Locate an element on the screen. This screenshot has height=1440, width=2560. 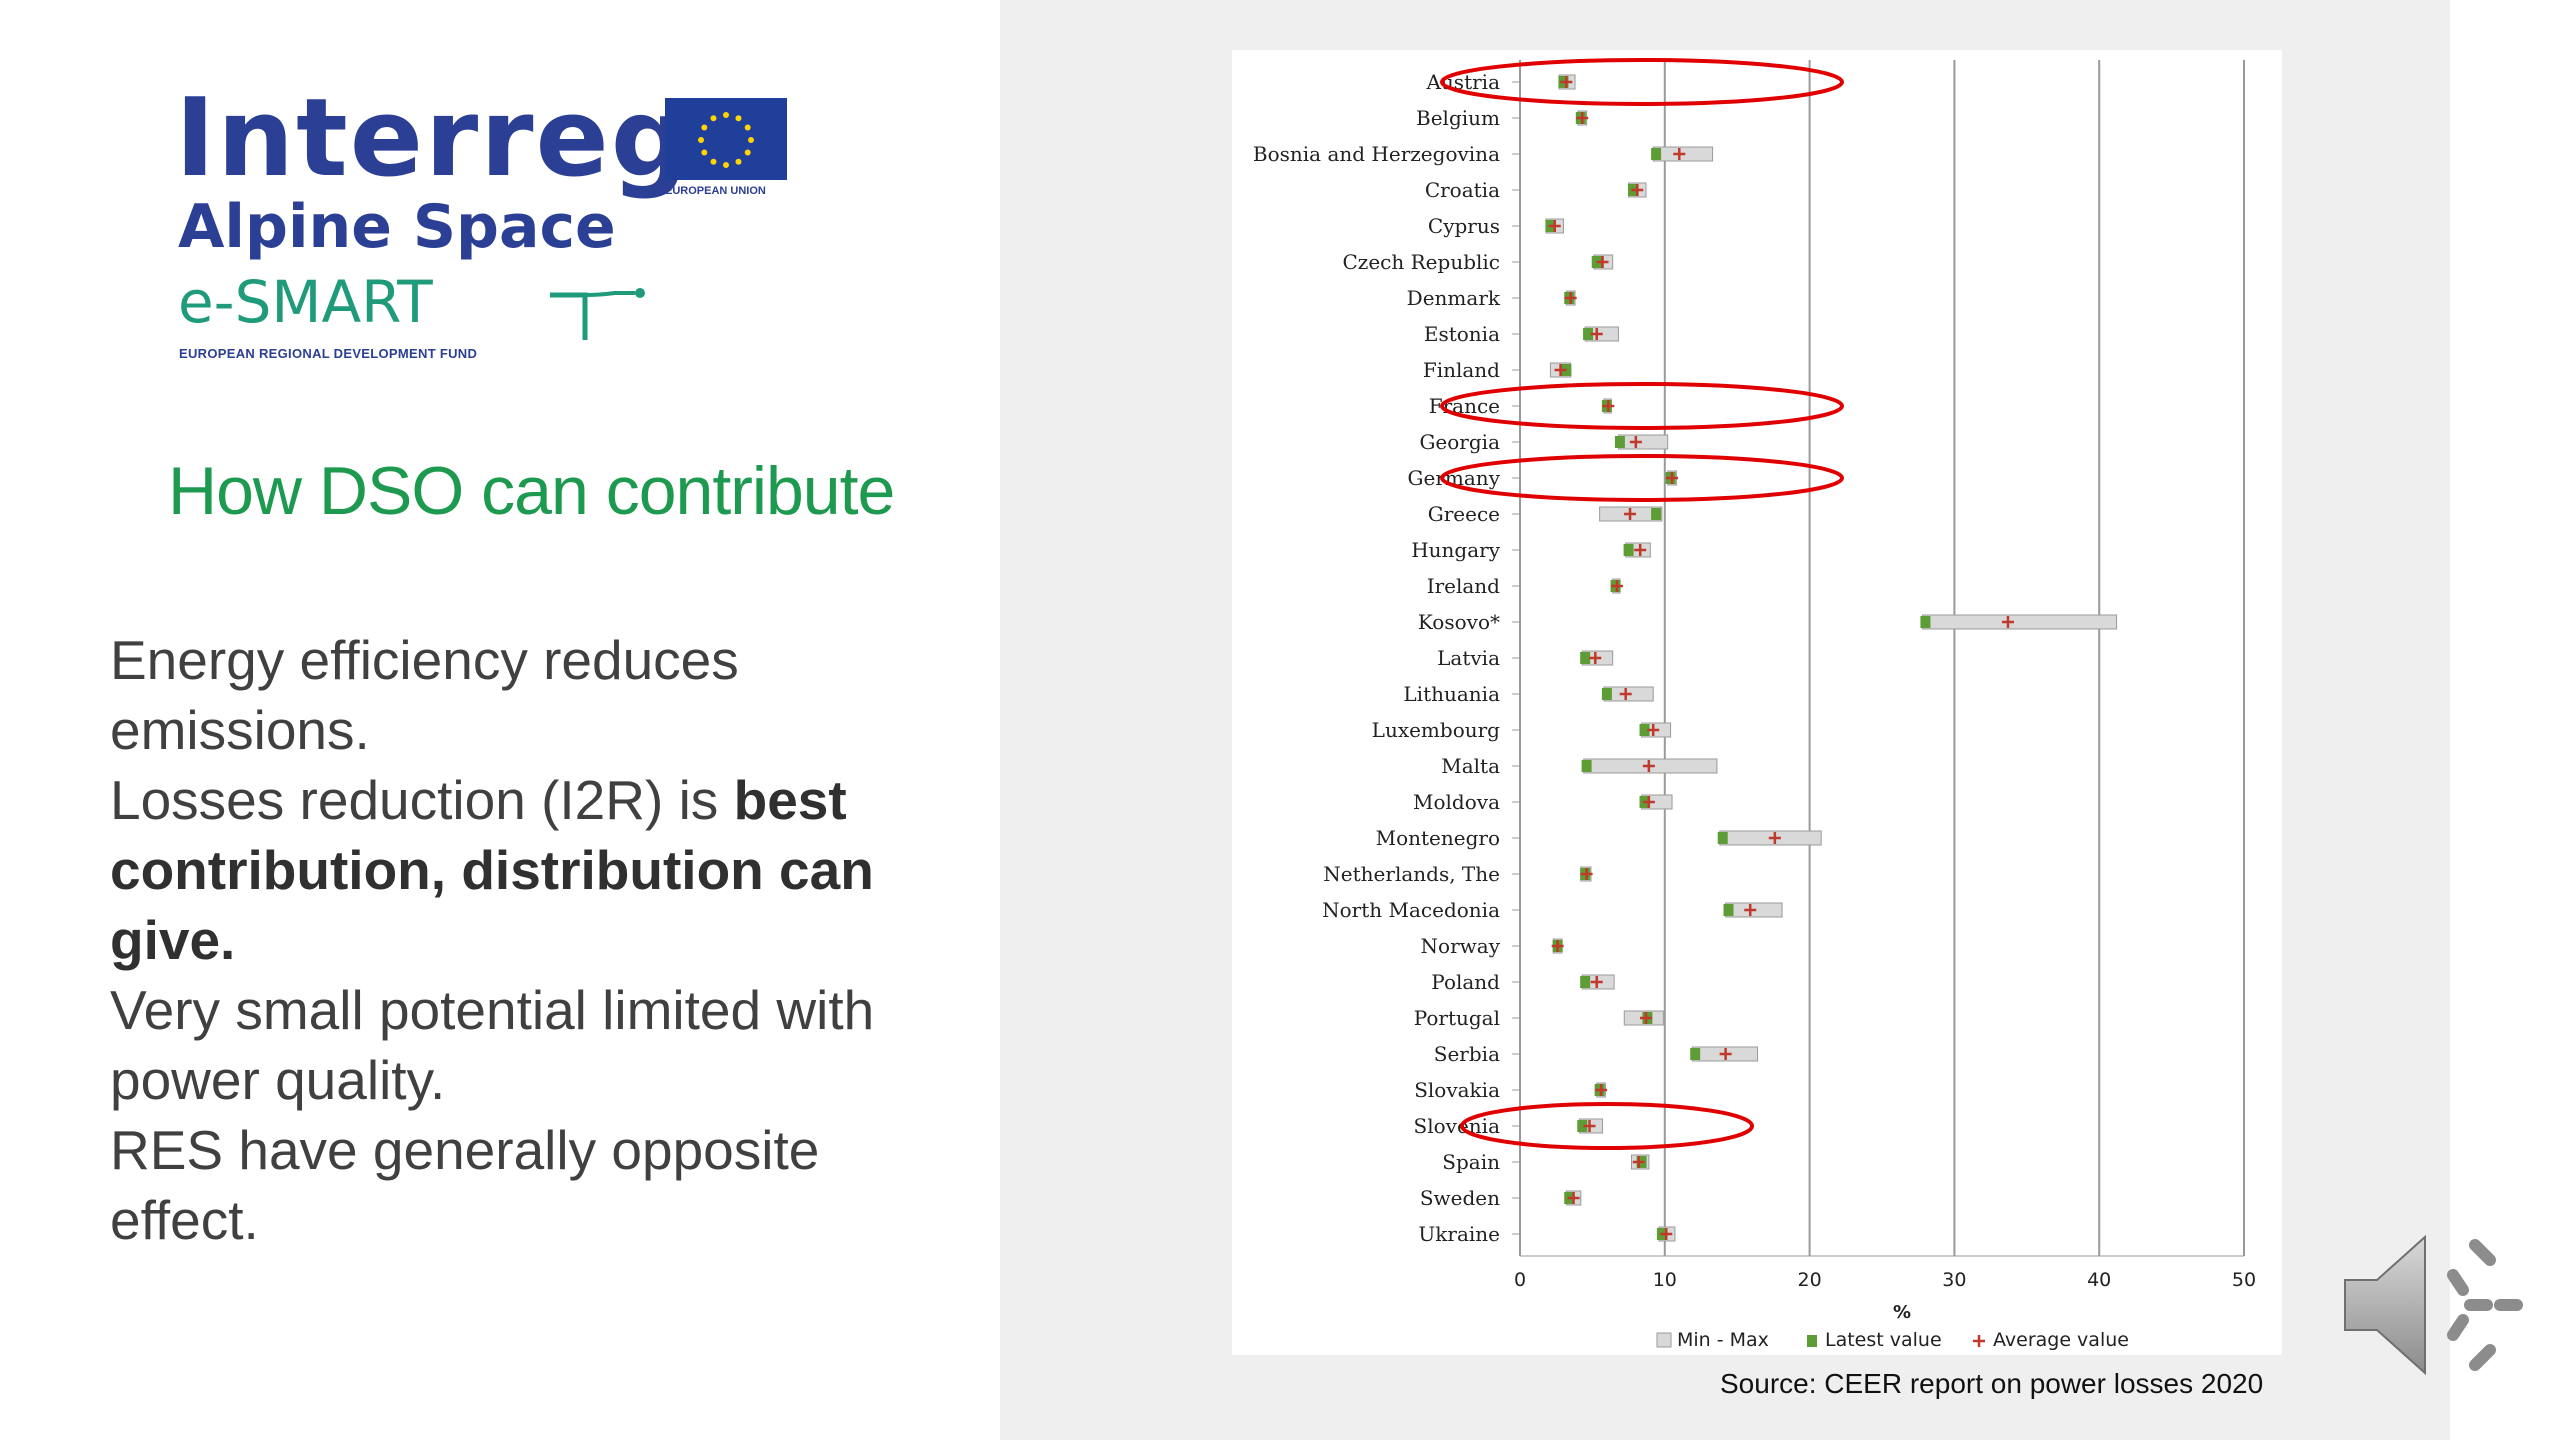
legend-swatch-latest is located at coordinates (1812, 1341).